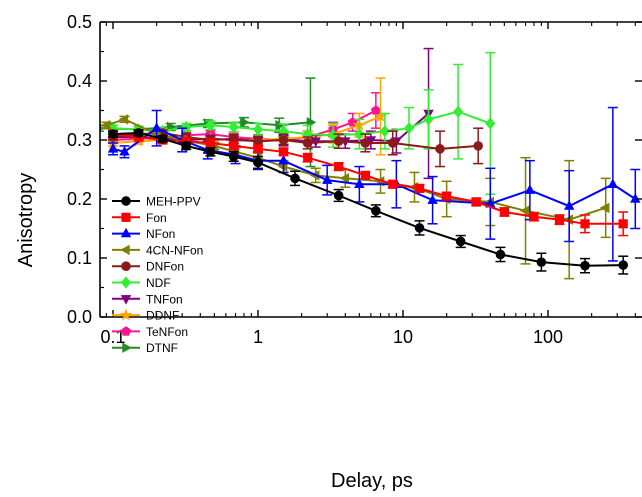 The image size is (642, 497). Describe the element at coordinates (26, 220) in the screenshot. I see `y-axis-title: Anisotropy` at that location.